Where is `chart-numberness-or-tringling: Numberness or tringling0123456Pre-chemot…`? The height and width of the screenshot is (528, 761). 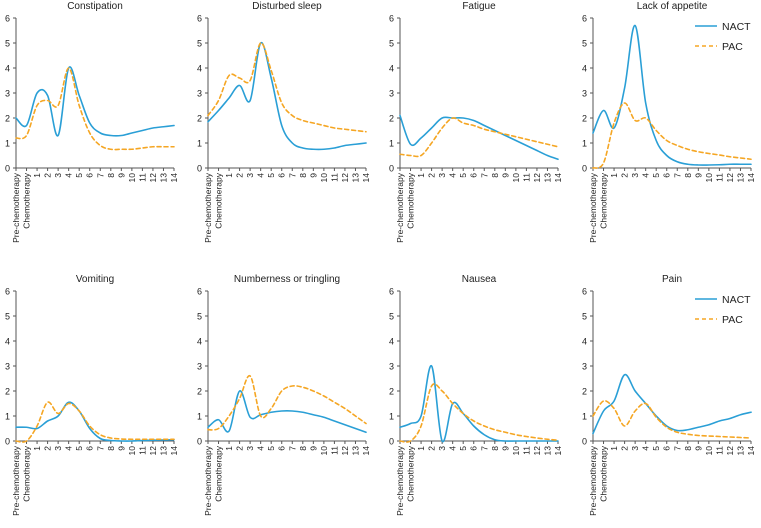 chart-numberness-or-tringling: Numberness or tringling0123456Pre-chemot… is located at coordinates (284, 395).